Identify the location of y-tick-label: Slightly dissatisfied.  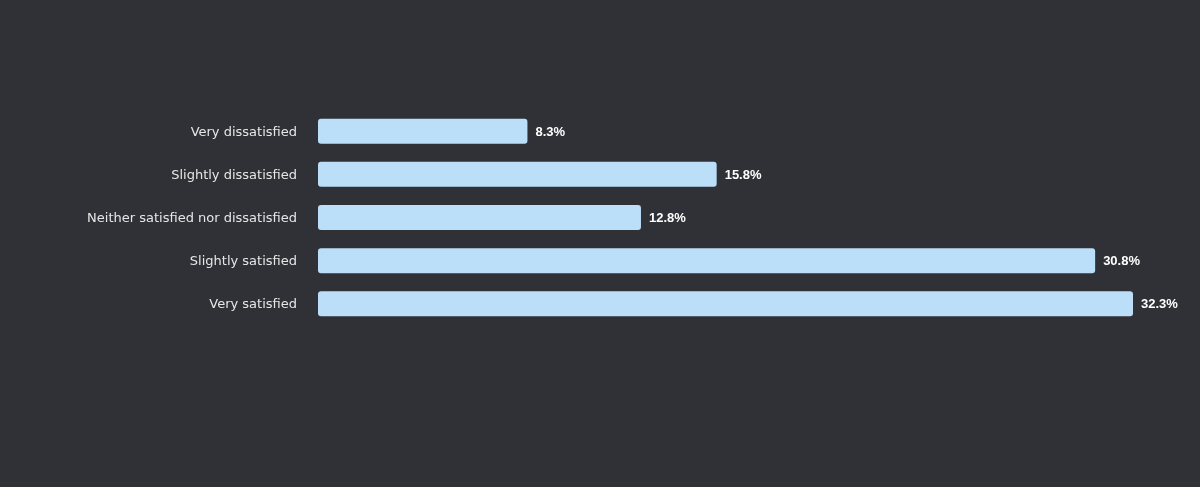
(234, 174).